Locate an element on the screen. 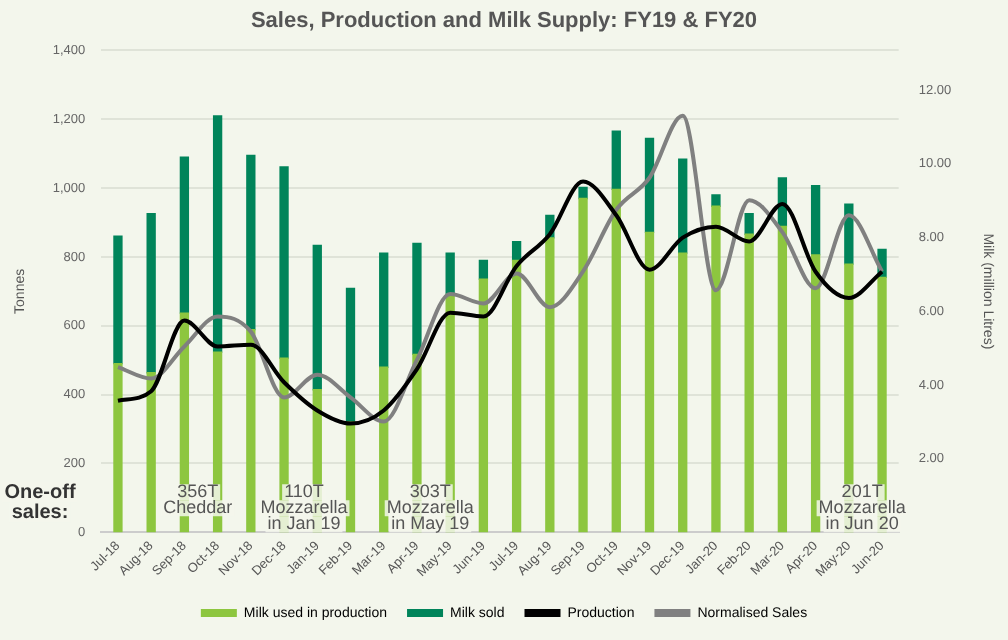 The width and height of the screenshot is (1008, 640). text: One-off sales: is located at coordinates (40, 502).